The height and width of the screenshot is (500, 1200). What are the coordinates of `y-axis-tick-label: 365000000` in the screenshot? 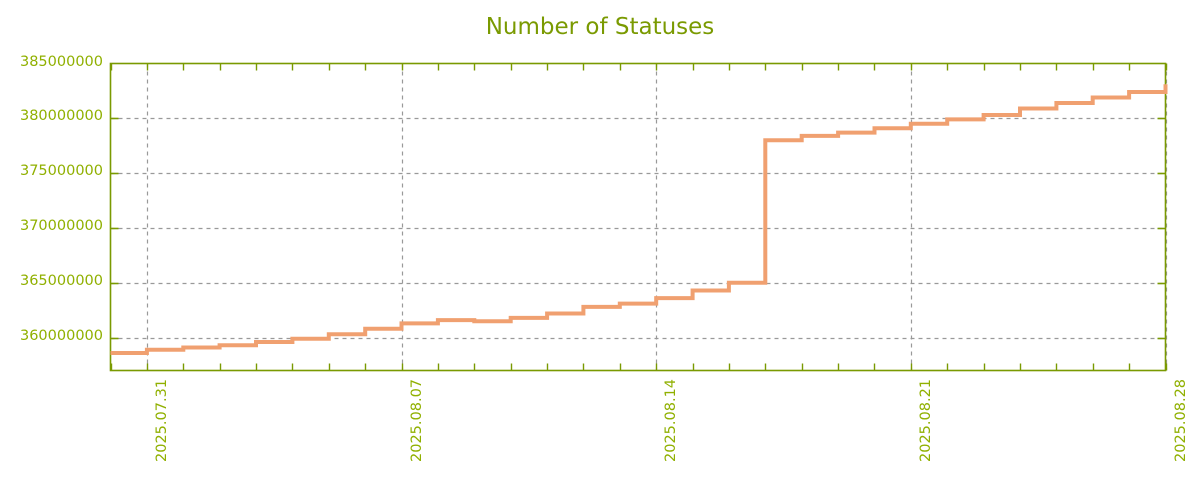 It's located at (61, 280).